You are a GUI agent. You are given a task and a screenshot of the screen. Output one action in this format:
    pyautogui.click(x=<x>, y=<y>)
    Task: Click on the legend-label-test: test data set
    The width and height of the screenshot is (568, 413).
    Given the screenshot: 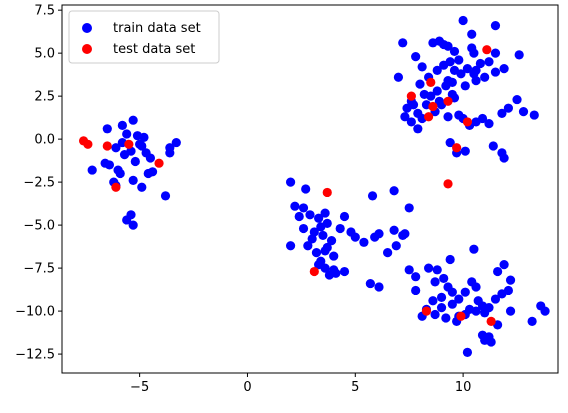 What is the action you would take?
    pyautogui.click(x=154, y=49)
    